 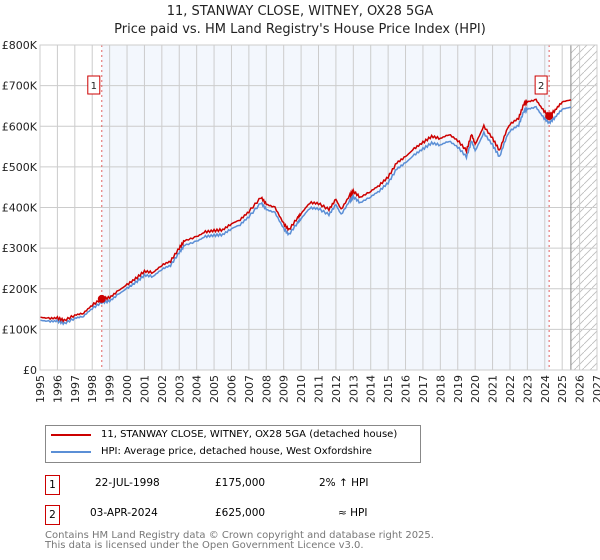 What do you see at coordinates (20, 45) in the screenshot?
I see `y-tick-label: £800K` at bounding box center [20, 45].